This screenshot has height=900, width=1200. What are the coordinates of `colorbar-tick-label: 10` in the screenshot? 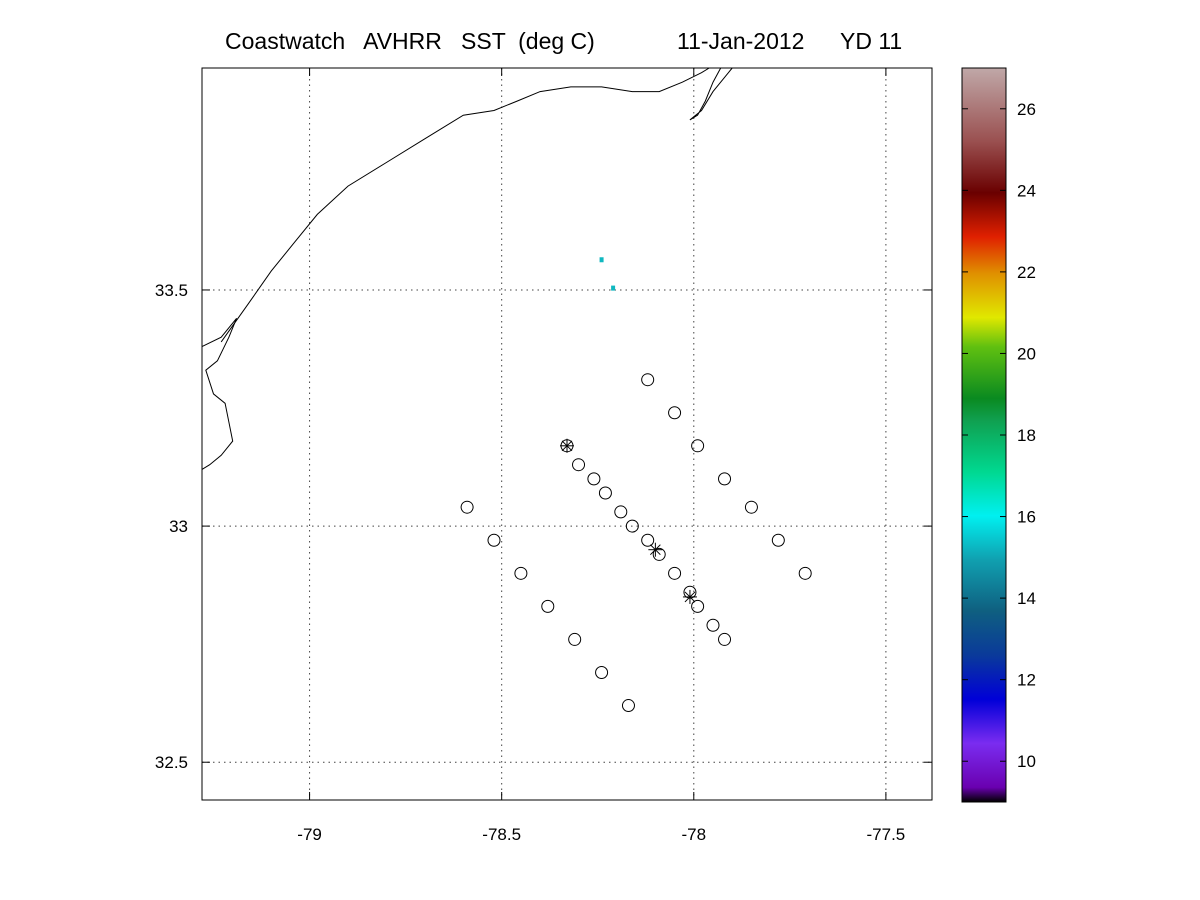 It's located at (1026, 761).